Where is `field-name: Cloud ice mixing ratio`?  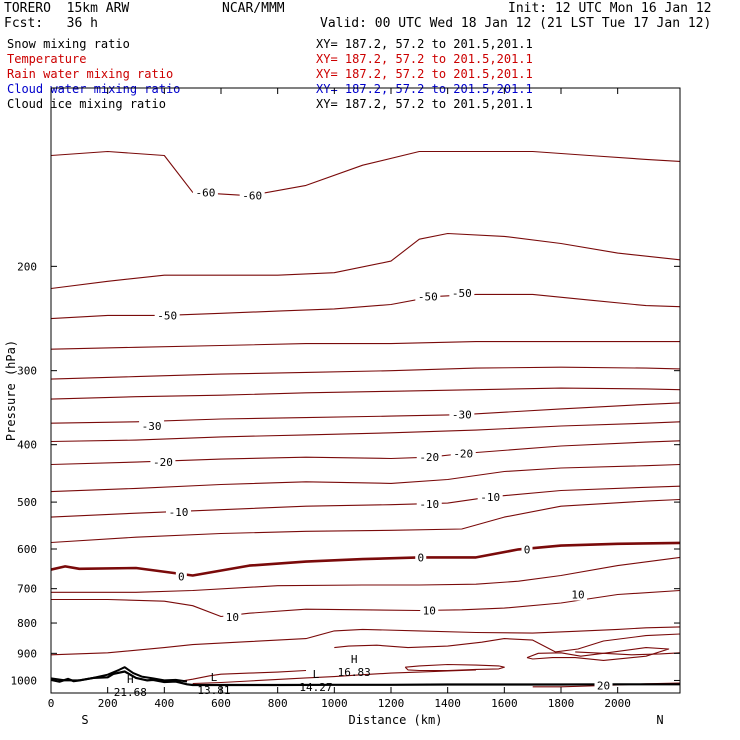 field-name: Cloud ice mixing ratio is located at coordinates (86, 104).